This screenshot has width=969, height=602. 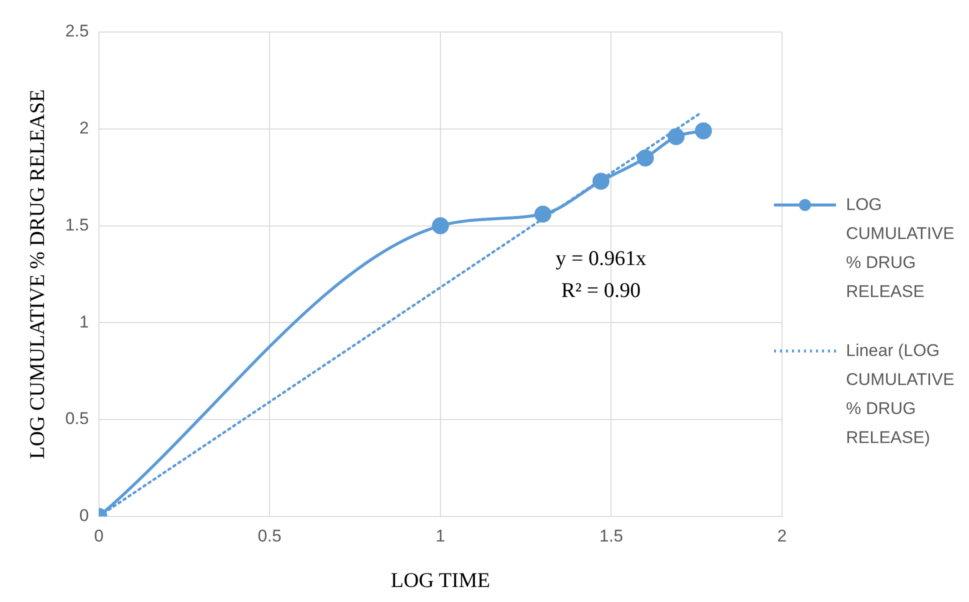 I want to click on x-tick-label: 0, so click(x=99, y=536).